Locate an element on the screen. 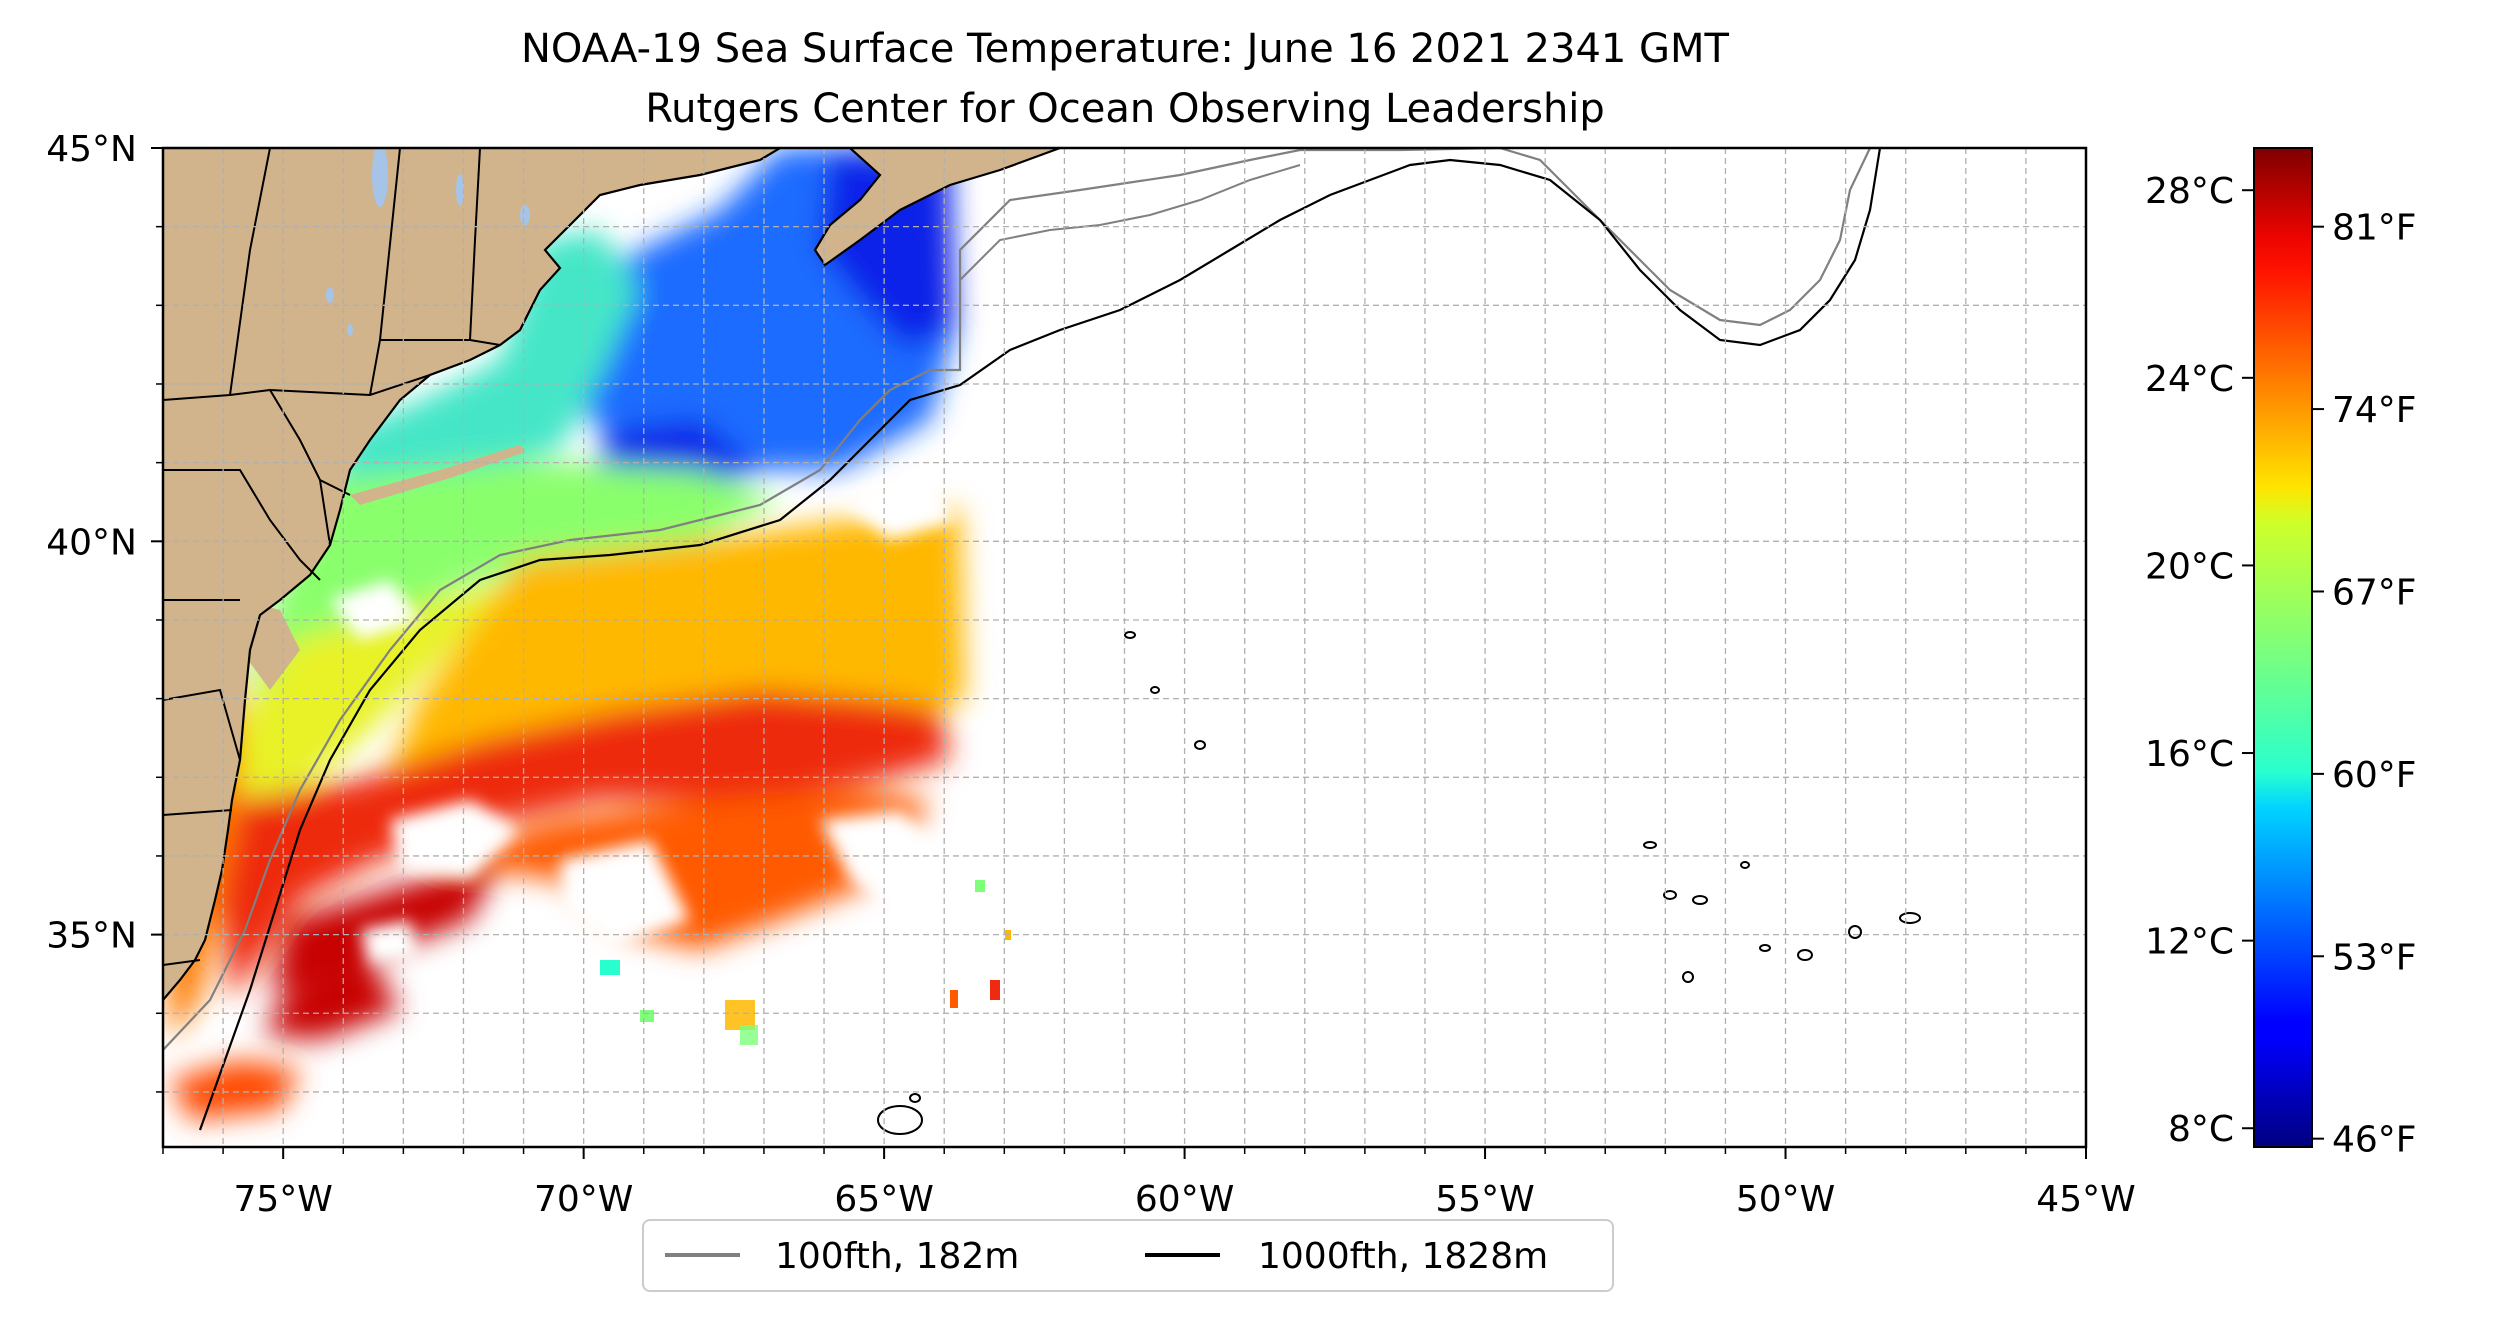  lon-tick-label: 65°W is located at coordinates (883, 1199).